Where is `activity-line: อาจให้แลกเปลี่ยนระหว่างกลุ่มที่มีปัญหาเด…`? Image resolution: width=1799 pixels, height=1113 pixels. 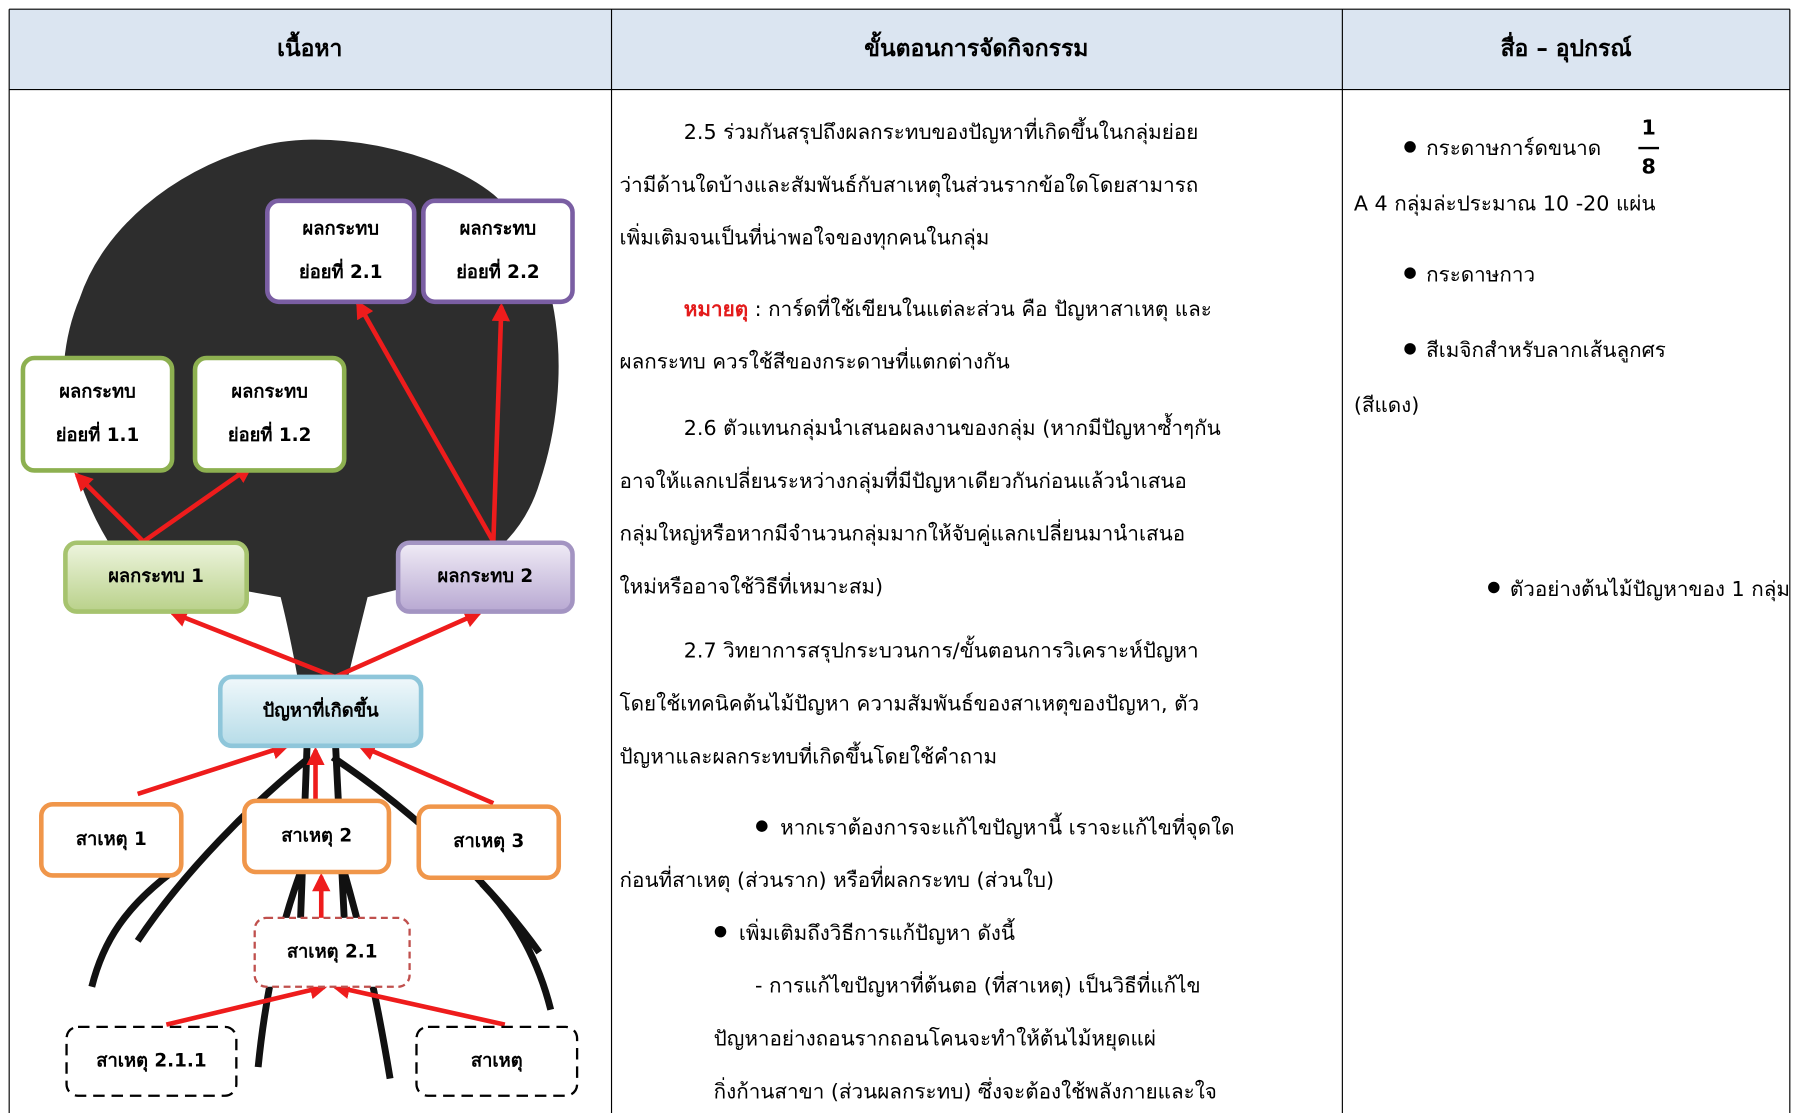 activity-line: อาจให้แลกเปลี่ยนระหว่างกลุ่มที่มีปัญหาเด… is located at coordinates (903, 480).